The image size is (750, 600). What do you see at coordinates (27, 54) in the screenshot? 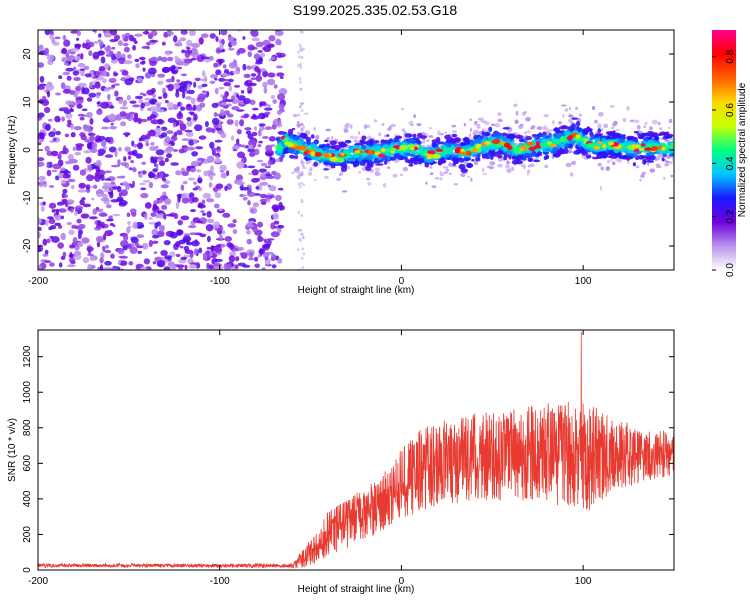
I see `spectrogram-y-tick-label: 20` at bounding box center [27, 54].